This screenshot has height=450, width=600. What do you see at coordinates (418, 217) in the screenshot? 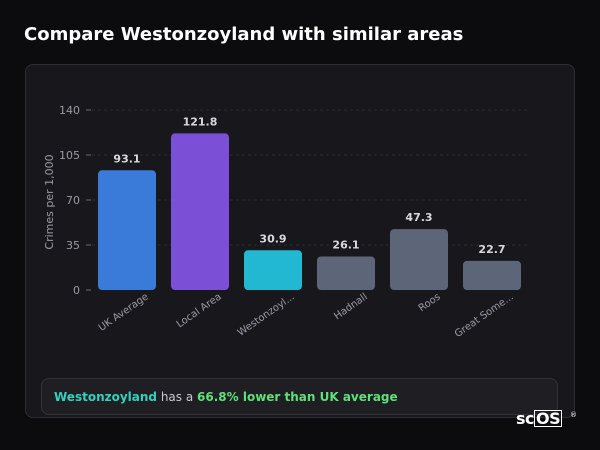
I see `bar-value-label: 47.3` at bounding box center [418, 217].